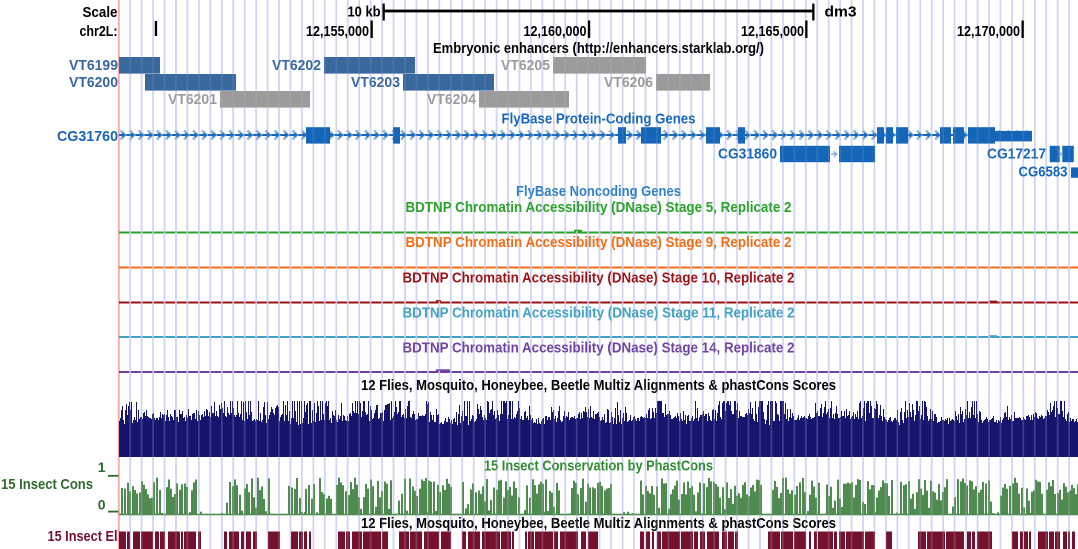 This screenshot has height=549, width=1078. What do you see at coordinates (47, 484) in the screenshot?
I see `svg-text: 15 Insect Cons` at bounding box center [47, 484].